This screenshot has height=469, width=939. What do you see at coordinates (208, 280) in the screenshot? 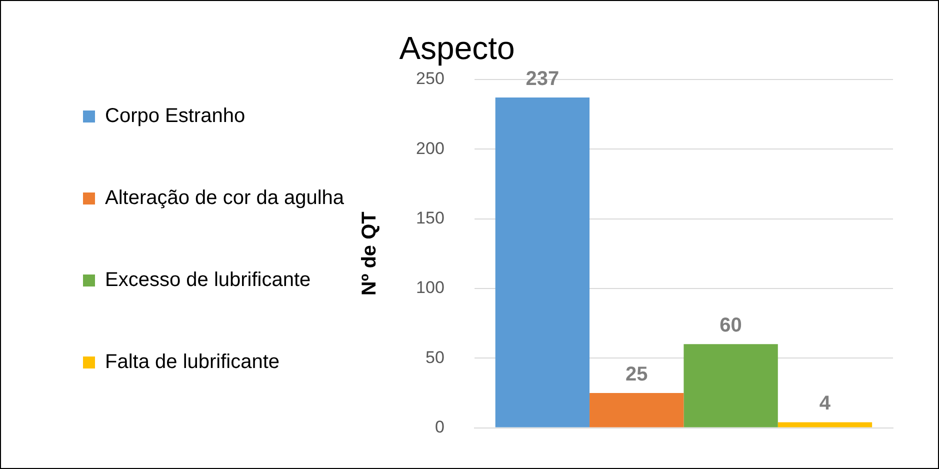
I see `legend-label: Excesso de lubrificante` at bounding box center [208, 280].